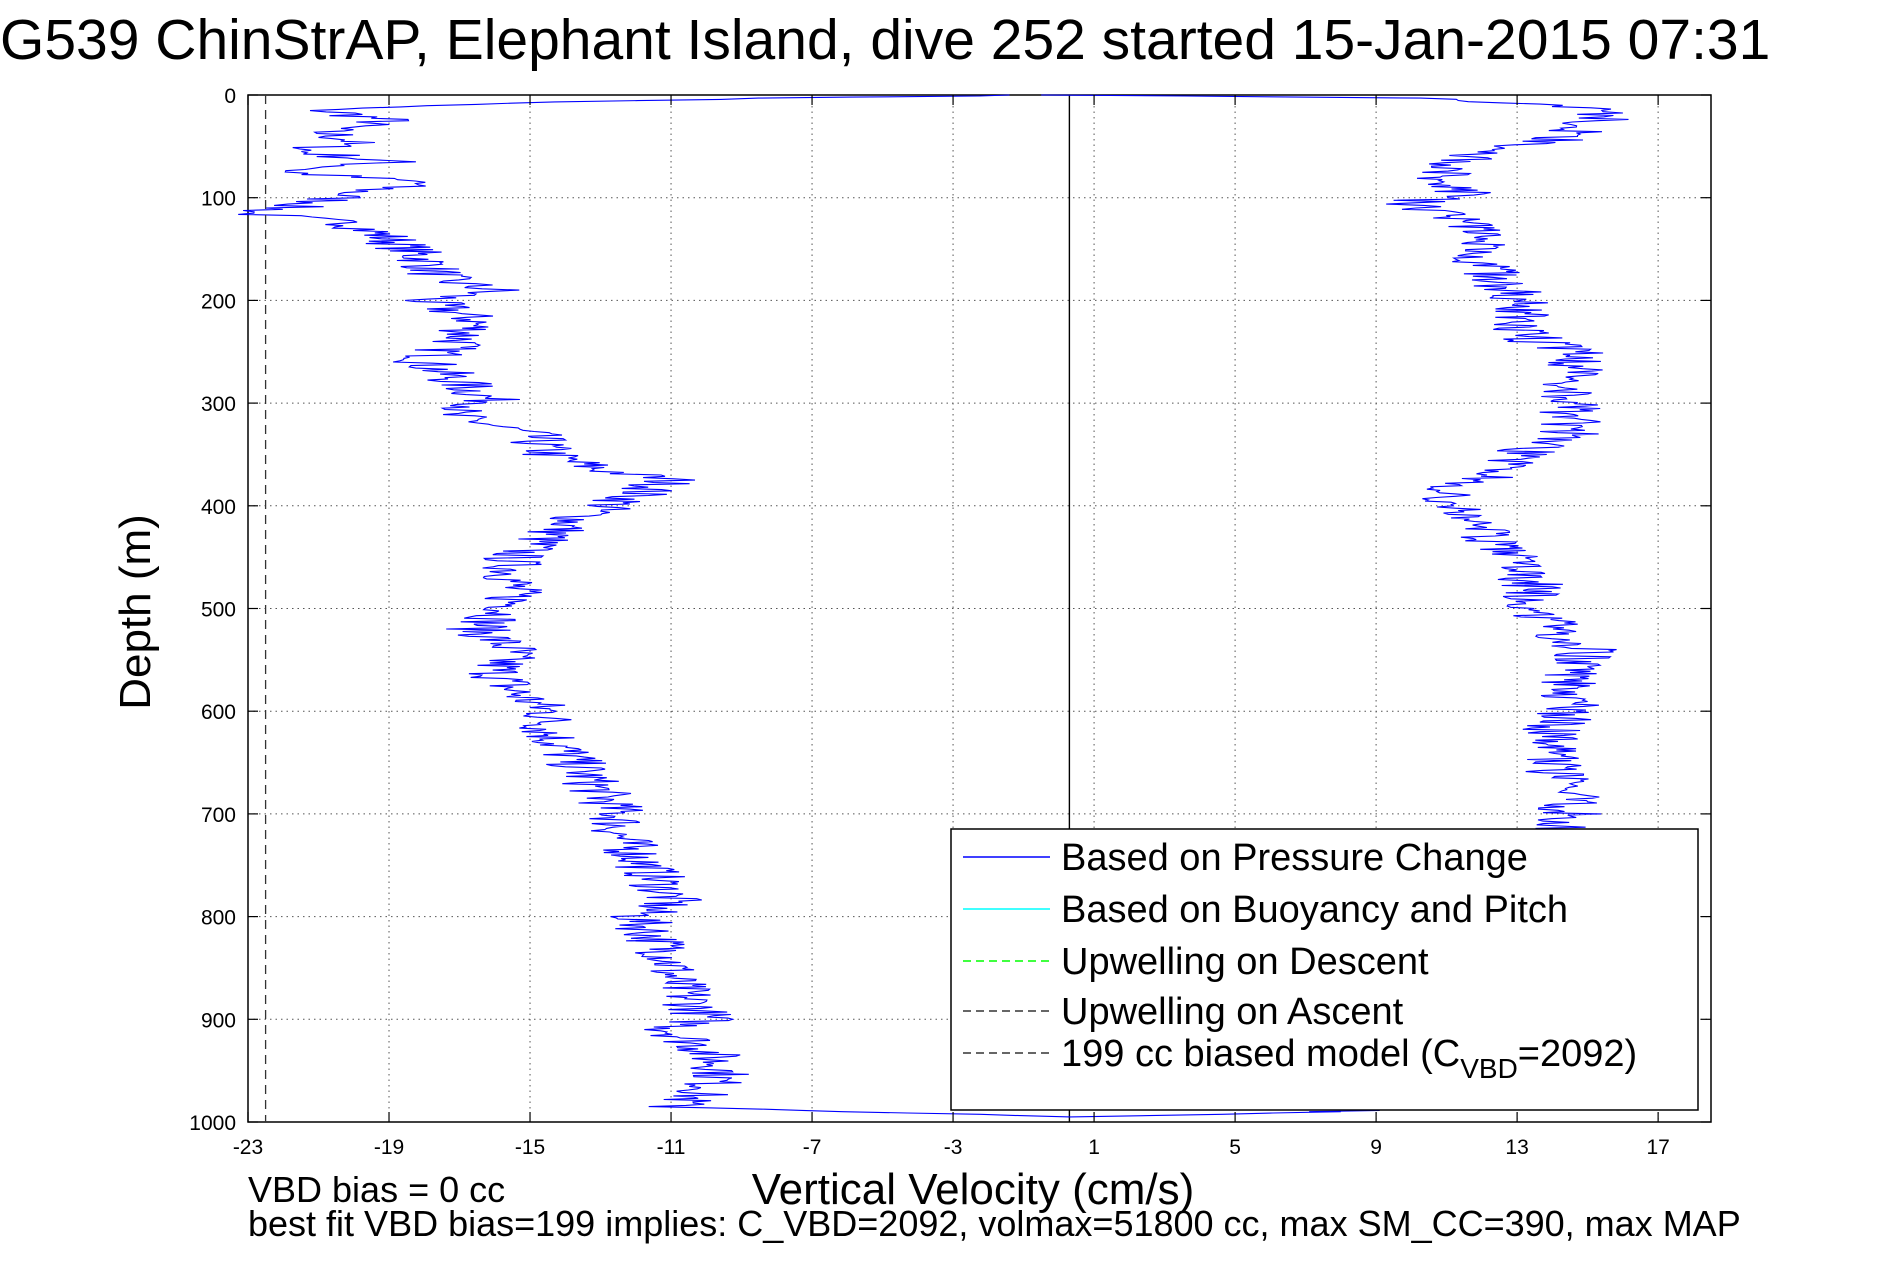 Image resolution: width=1891 pixels, height=1262 pixels. What do you see at coordinates (389, 1147) in the screenshot?
I see `x-tick-label: -19` at bounding box center [389, 1147].